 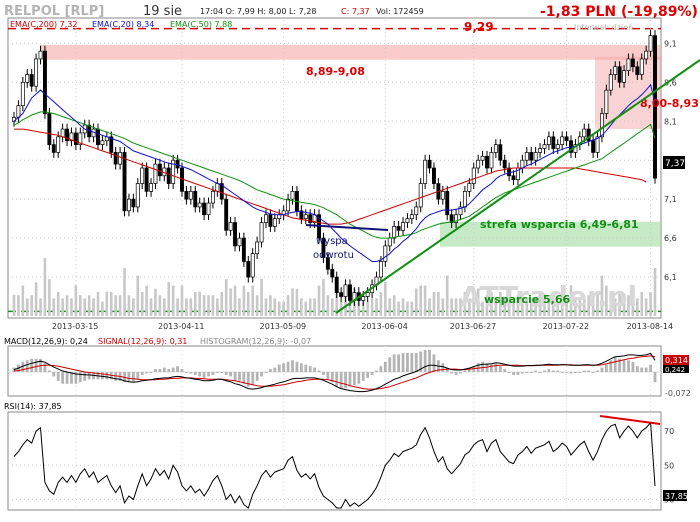 What do you see at coordinates (46, 341) in the screenshot?
I see `macd-label: MACD(12,26,9): 0,24` at bounding box center [46, 341].